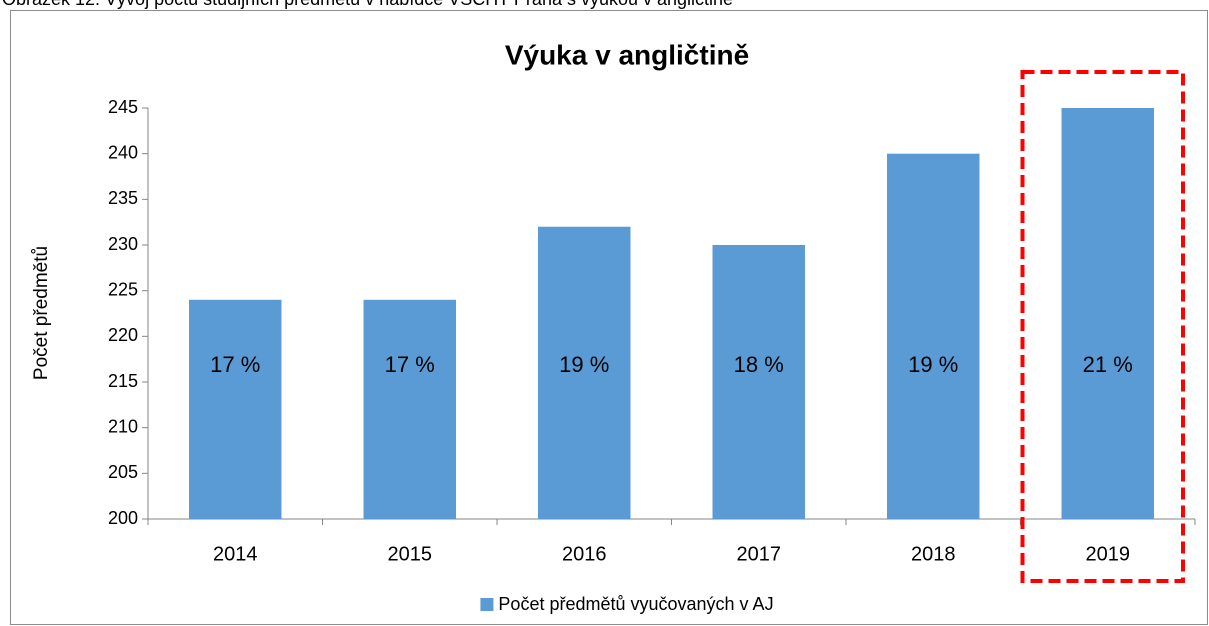 This screenshot has height=626, width=1209. Describe the element at coordinates (123, 426) in the screenshot. I see `y-tick-label: 210` at that location.